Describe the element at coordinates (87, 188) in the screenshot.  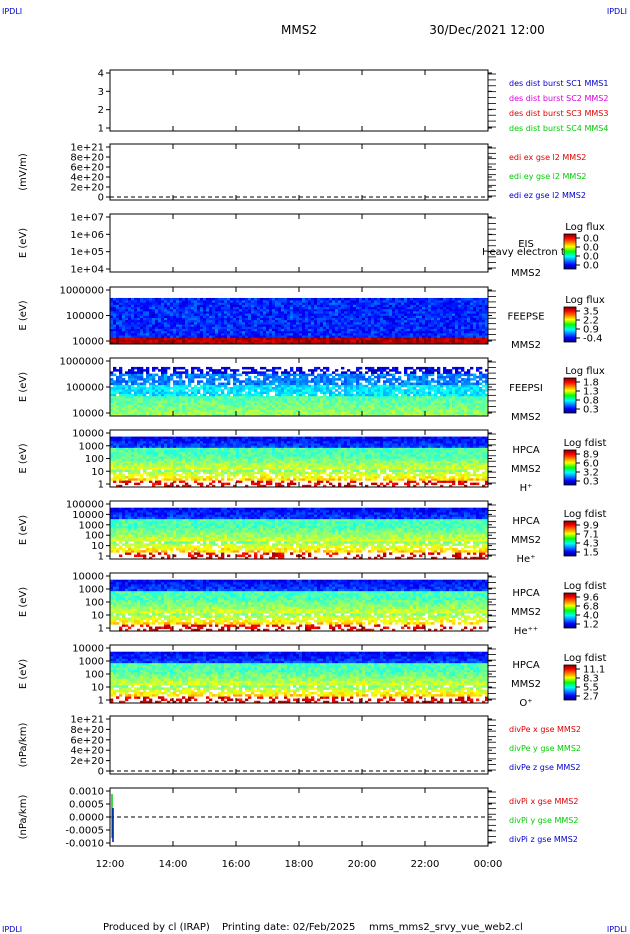
I see `y-tick-label: 2e+20` at that location.